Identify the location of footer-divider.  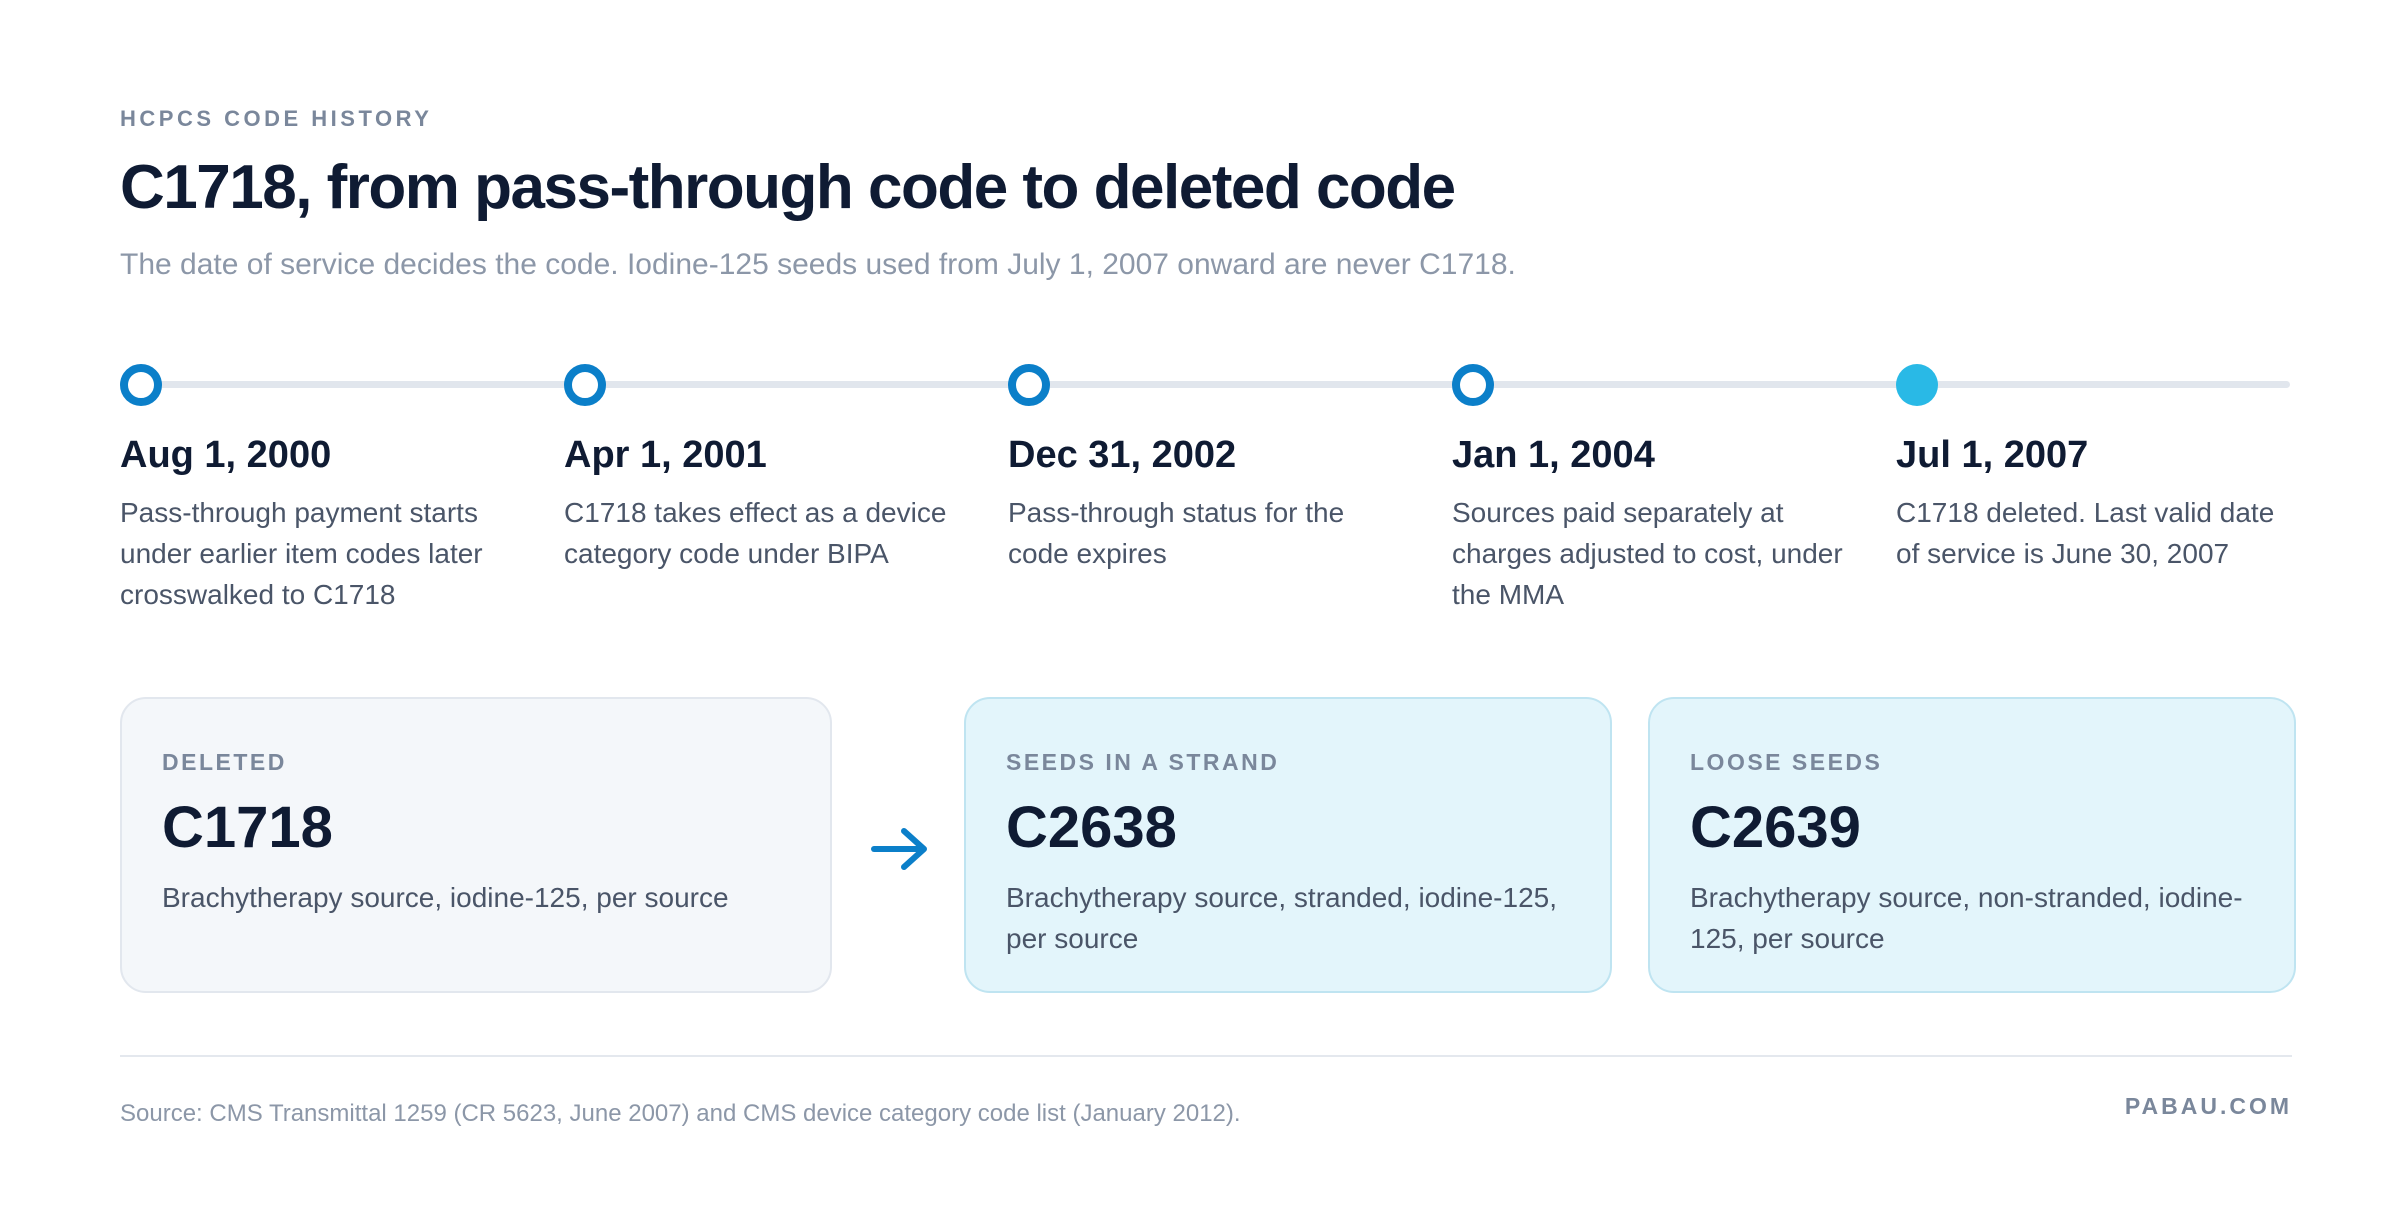
(1206, 1056).